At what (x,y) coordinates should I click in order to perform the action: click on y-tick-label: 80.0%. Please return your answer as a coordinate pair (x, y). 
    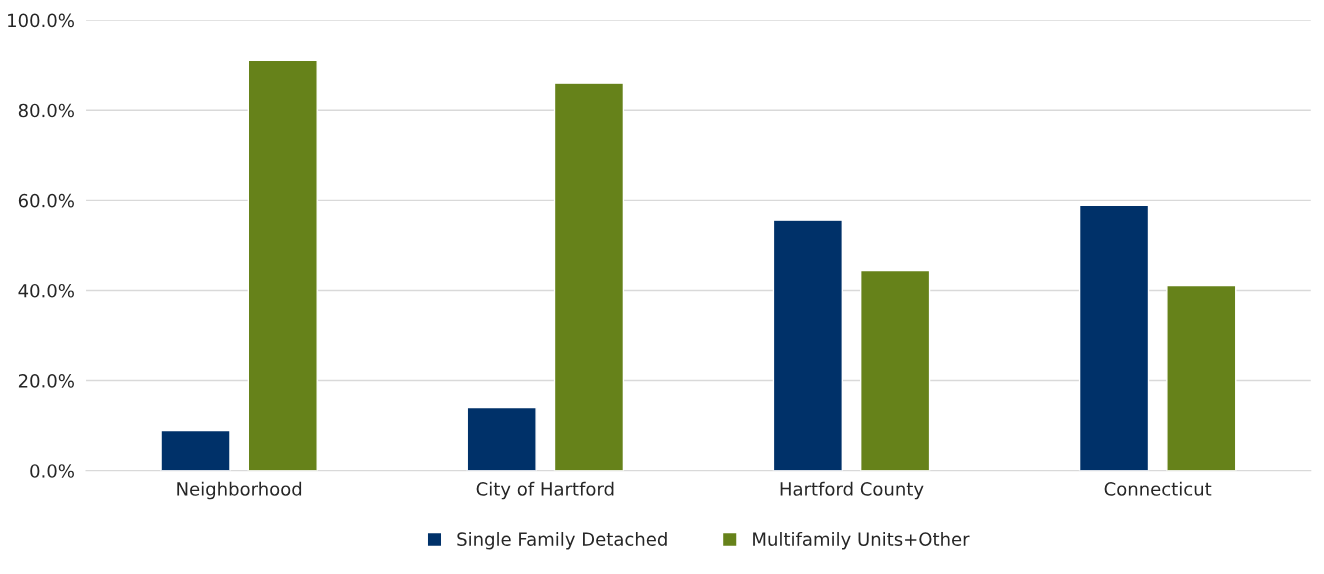
    Looking at the image, I should click on (46, 110).